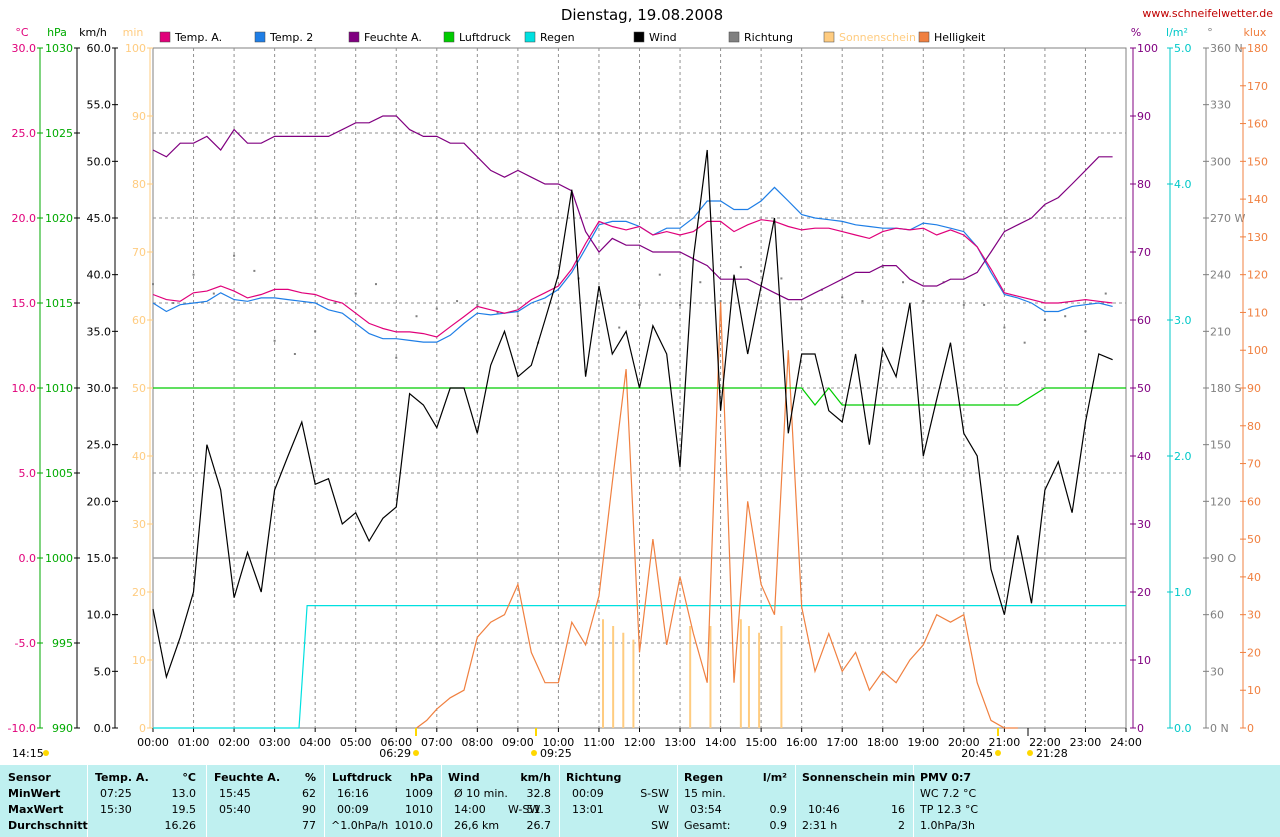 The height and width of the screenshot is (837, 1280). Describe the element at coordinates (48, 825) in the screenshot. I see `row-avg-label: Durchschnitt` at that location.